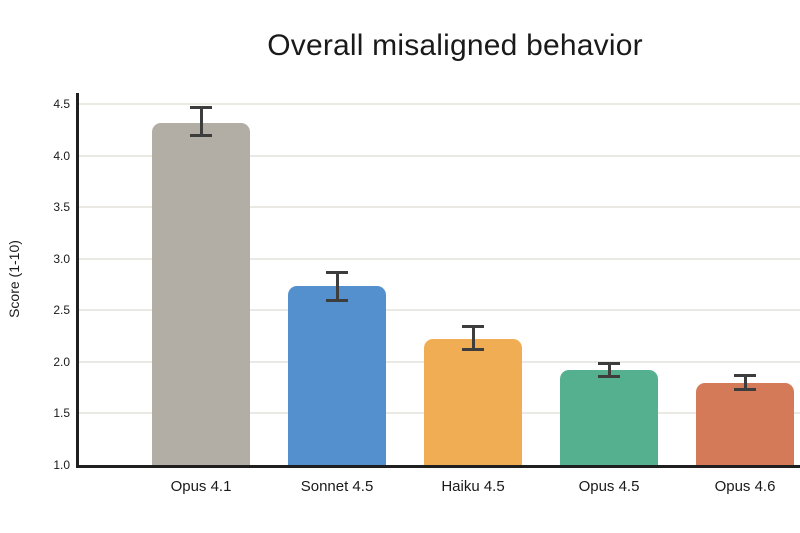 The height and width of the screenshot is (533, 800). Describe the element at coordinates (745, 486) in the screenshot. I see `x-tick-label: Opus 4.6` at that location.